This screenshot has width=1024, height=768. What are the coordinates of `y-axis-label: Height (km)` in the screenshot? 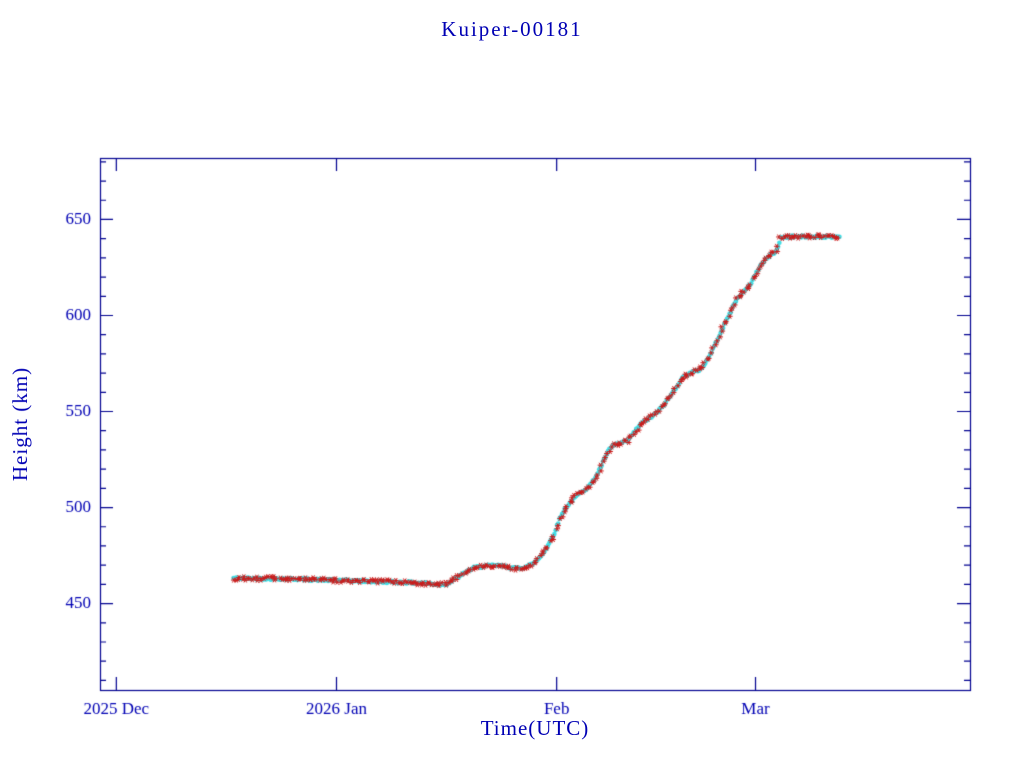 It's located at (20, 424).